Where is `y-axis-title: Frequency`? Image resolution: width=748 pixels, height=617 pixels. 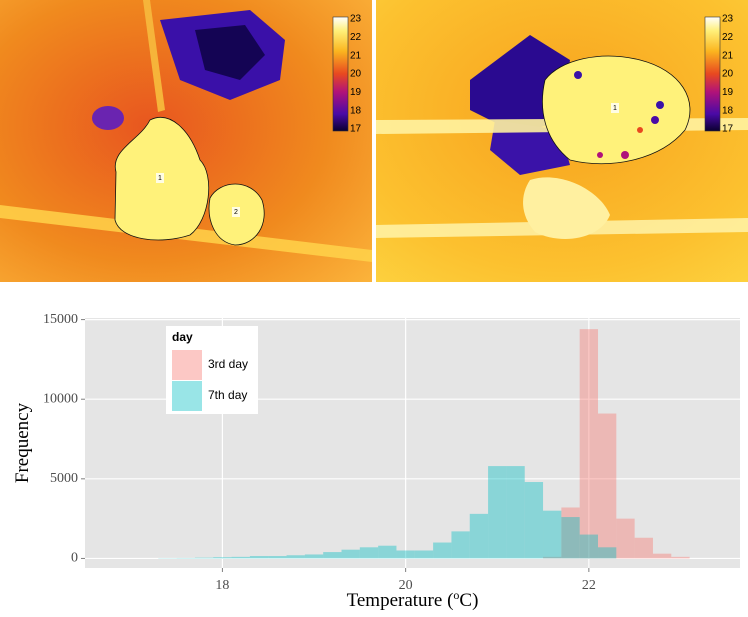 y-axis-title: Frequency is located at coordinates (22, 442).